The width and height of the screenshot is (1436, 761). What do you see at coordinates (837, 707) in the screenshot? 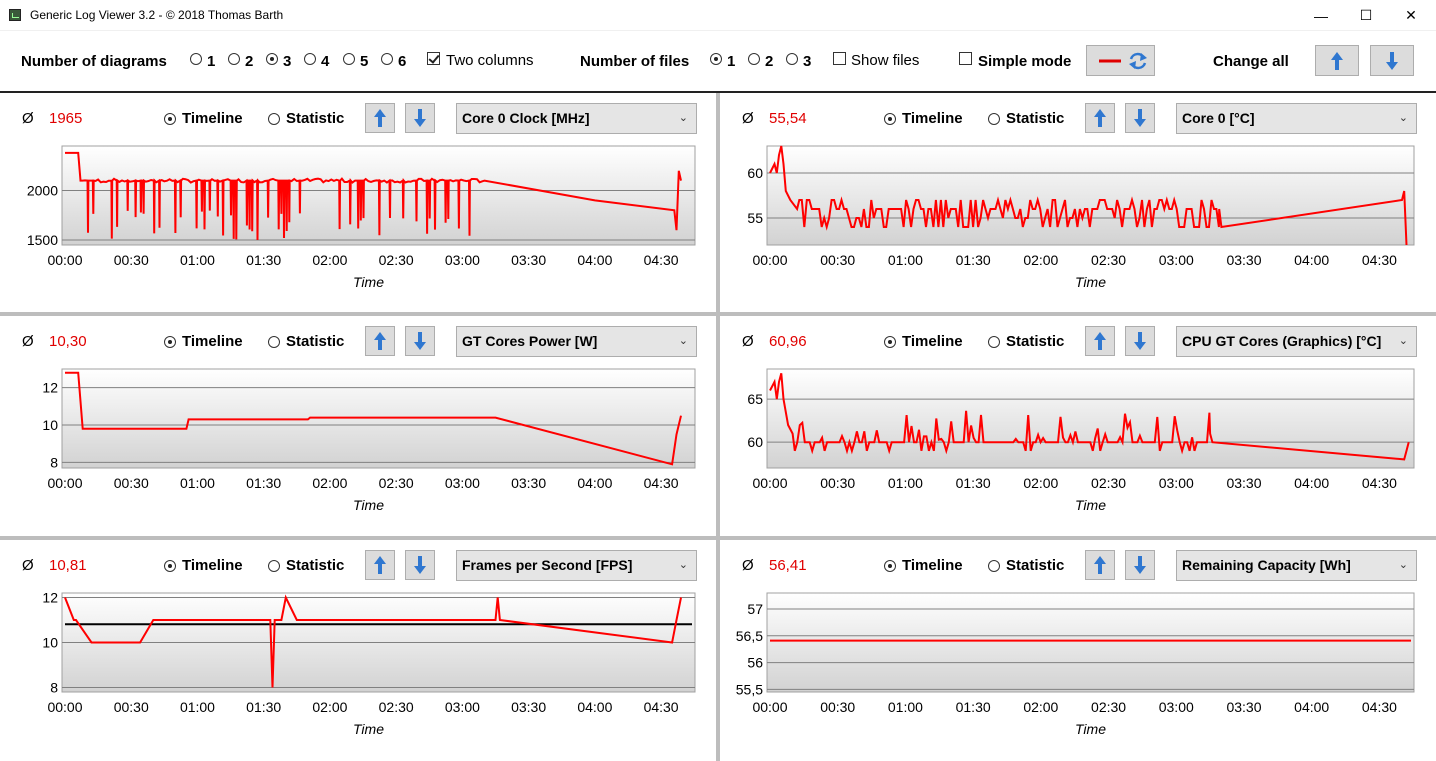
I see `x-tick-label: 00:30` at bounding box center [837, 707].